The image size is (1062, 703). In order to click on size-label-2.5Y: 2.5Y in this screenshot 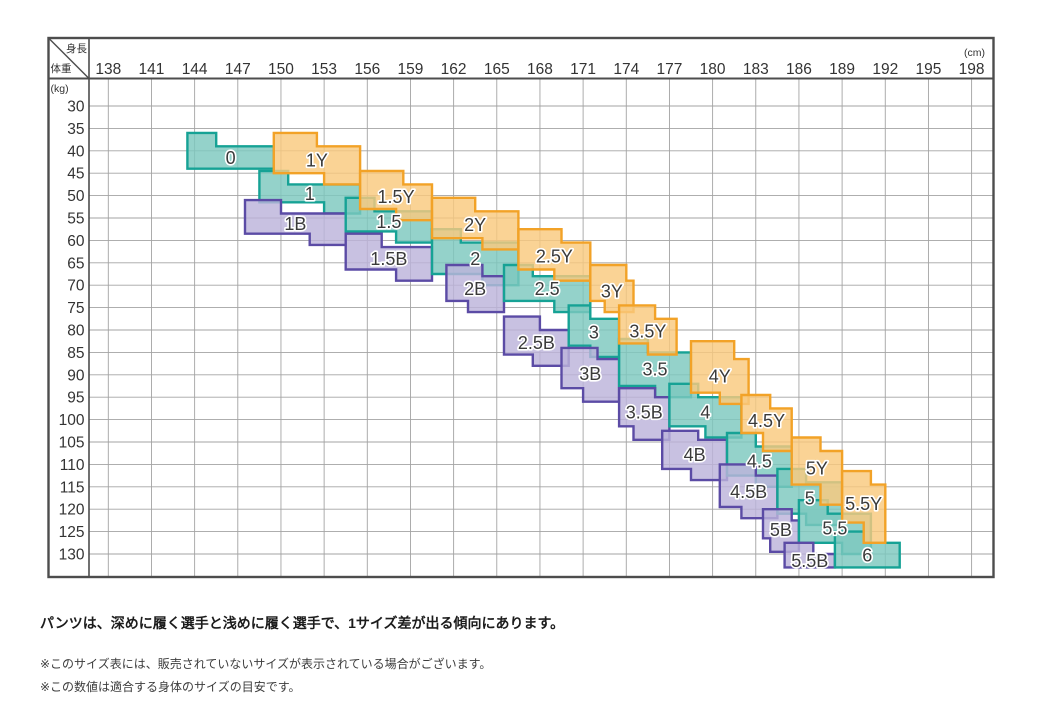, I will do `click(554, 257)`.